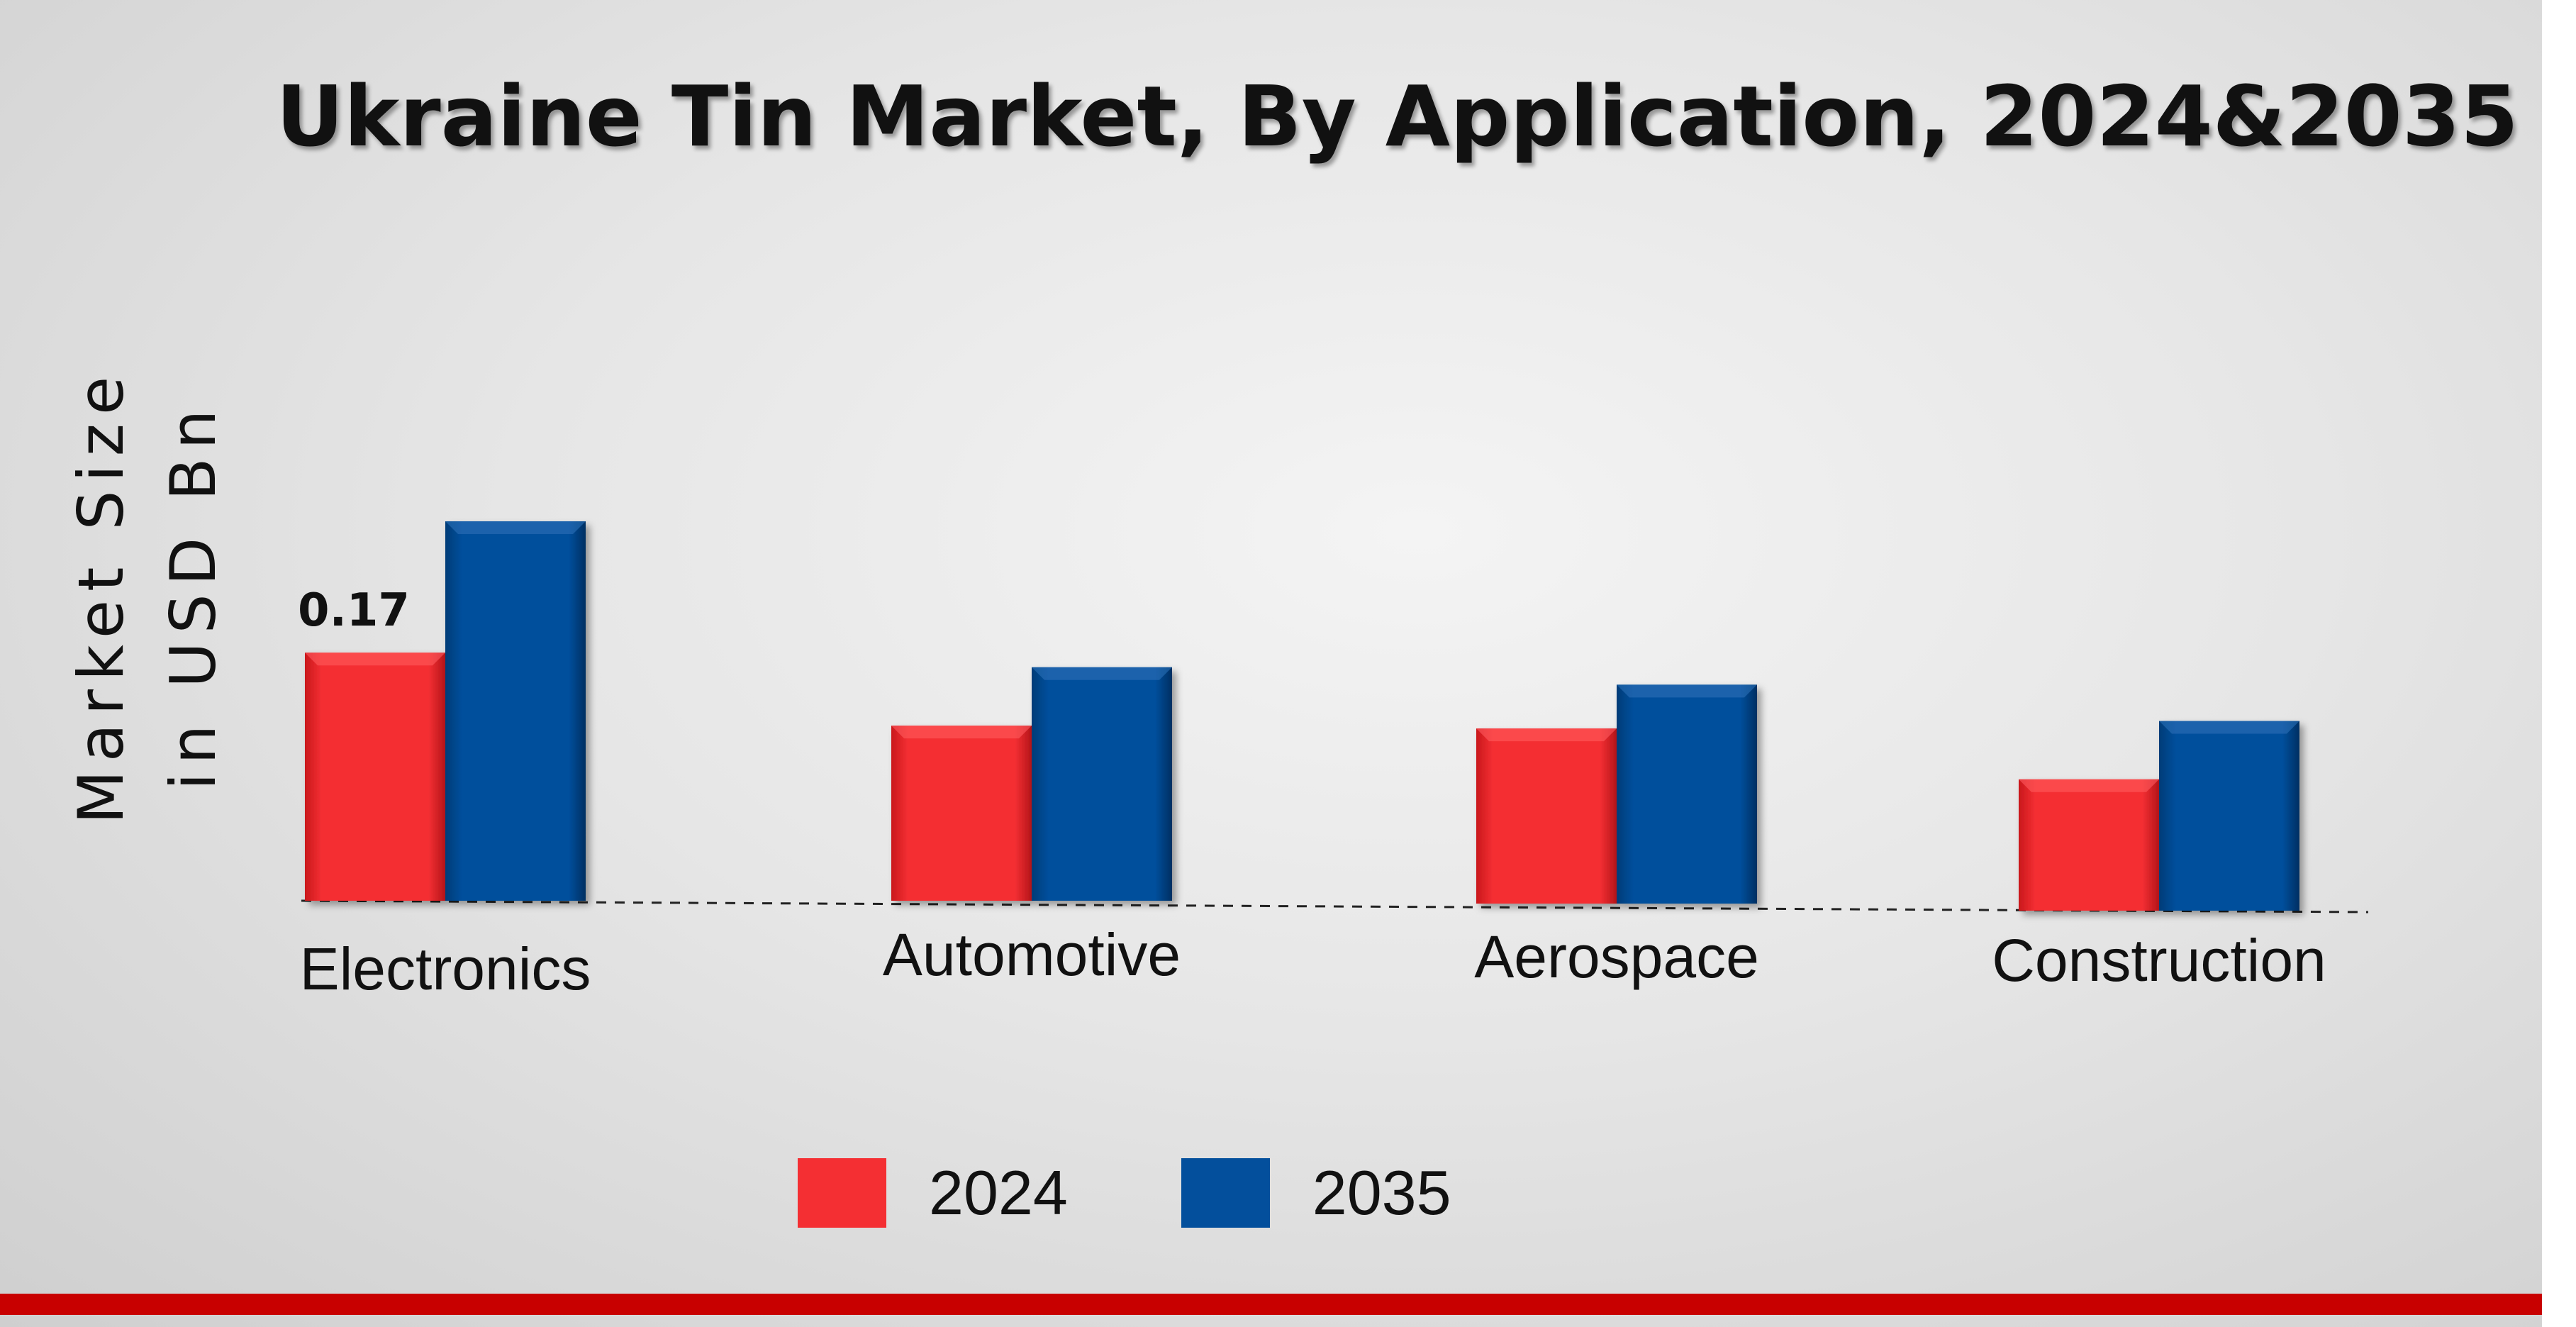 The image size is (2576, 1327). I want to click on bar-aerospace-2035, so click(1687, 794).